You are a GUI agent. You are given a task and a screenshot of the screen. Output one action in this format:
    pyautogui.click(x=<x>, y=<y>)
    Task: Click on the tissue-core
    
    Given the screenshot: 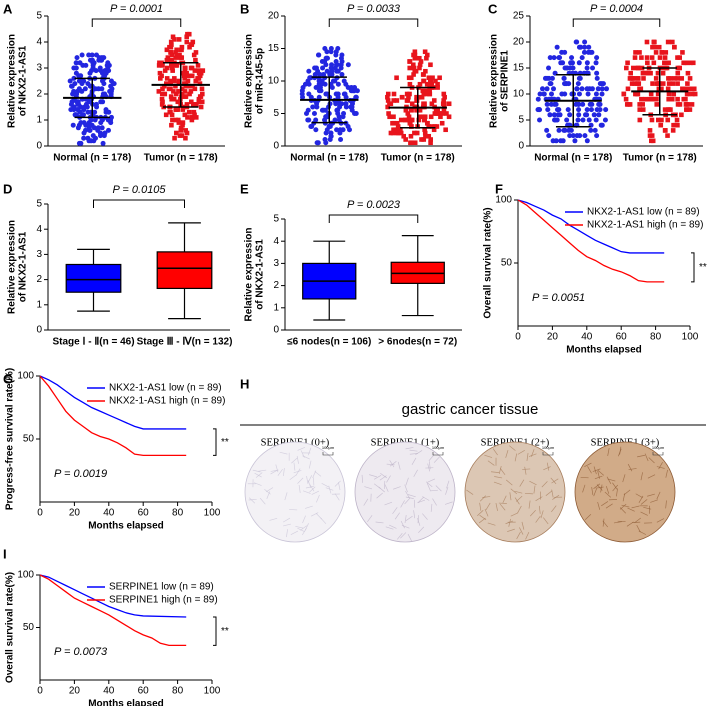 What is the action you would take?
    pyautogui.click(x=405, y=492)
    